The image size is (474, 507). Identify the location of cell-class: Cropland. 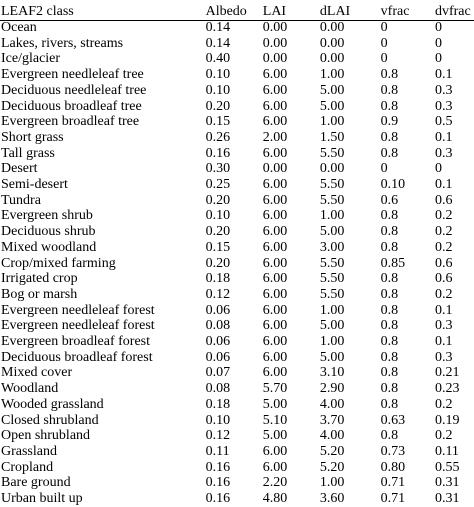
(27, 467).